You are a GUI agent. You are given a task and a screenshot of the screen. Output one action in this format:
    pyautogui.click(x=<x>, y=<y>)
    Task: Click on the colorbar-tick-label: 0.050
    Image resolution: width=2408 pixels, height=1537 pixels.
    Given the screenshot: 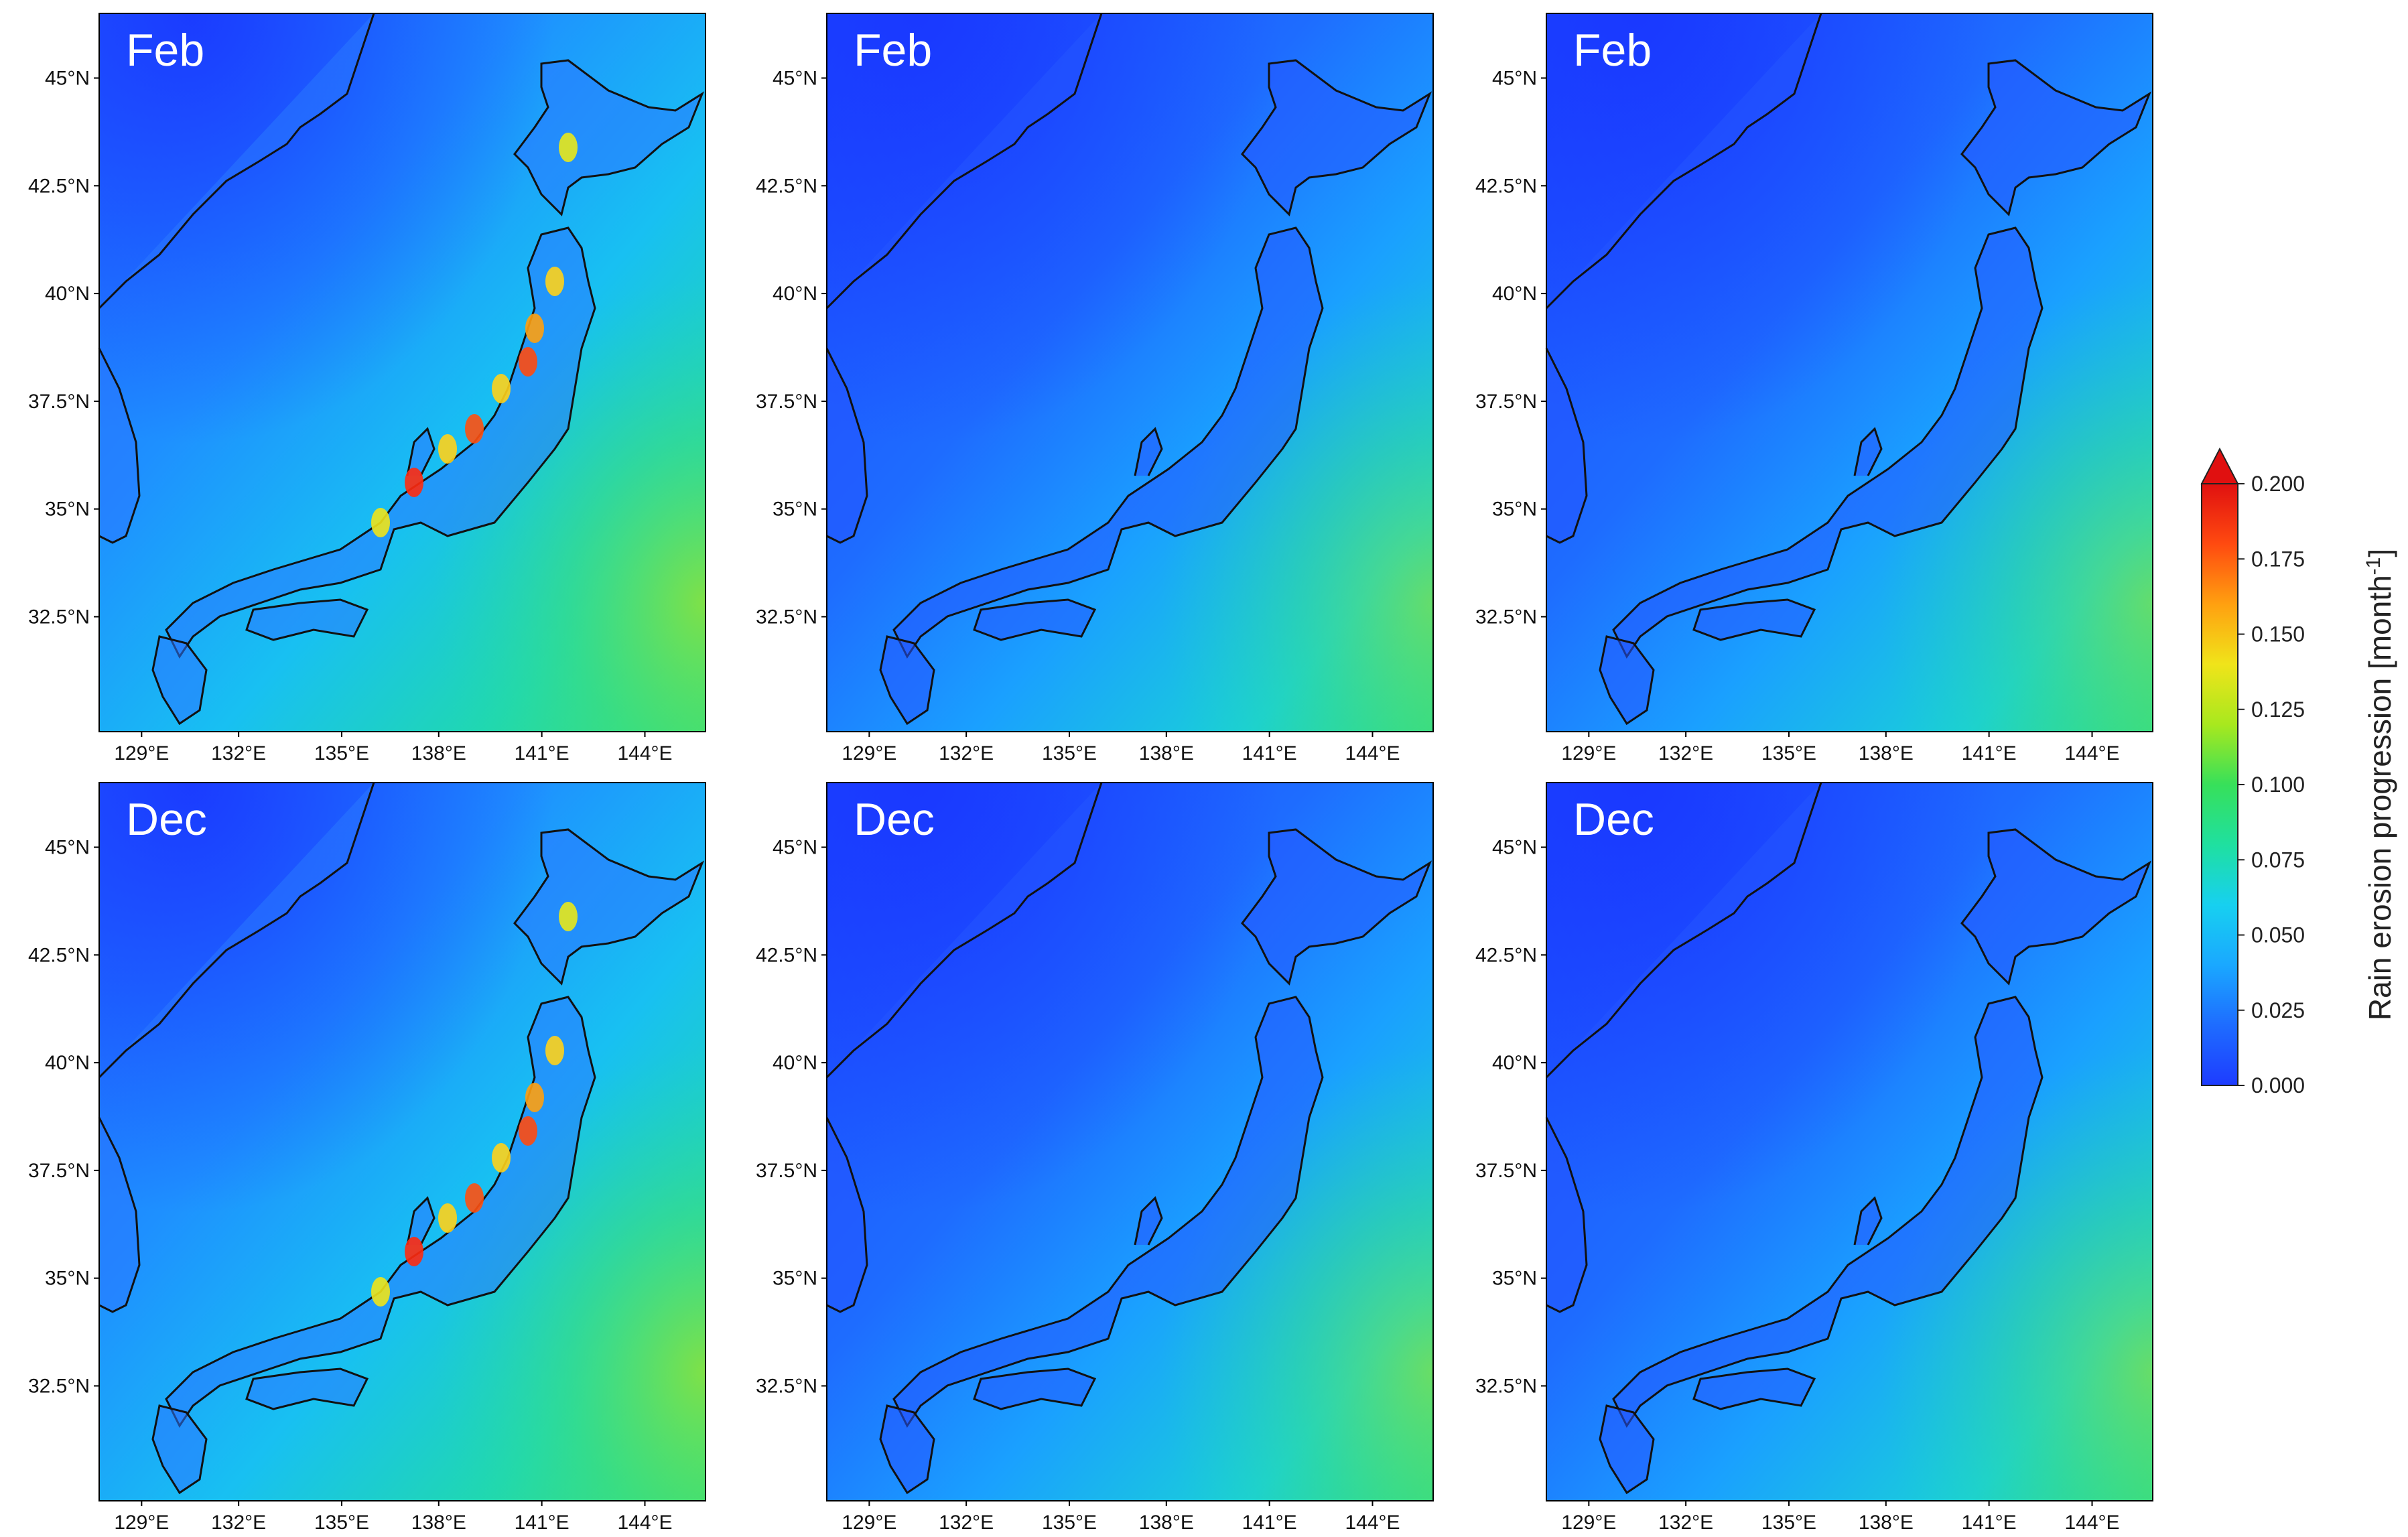 What is the action you would take?
    pyautogui.click(x=2278, y=935)
    